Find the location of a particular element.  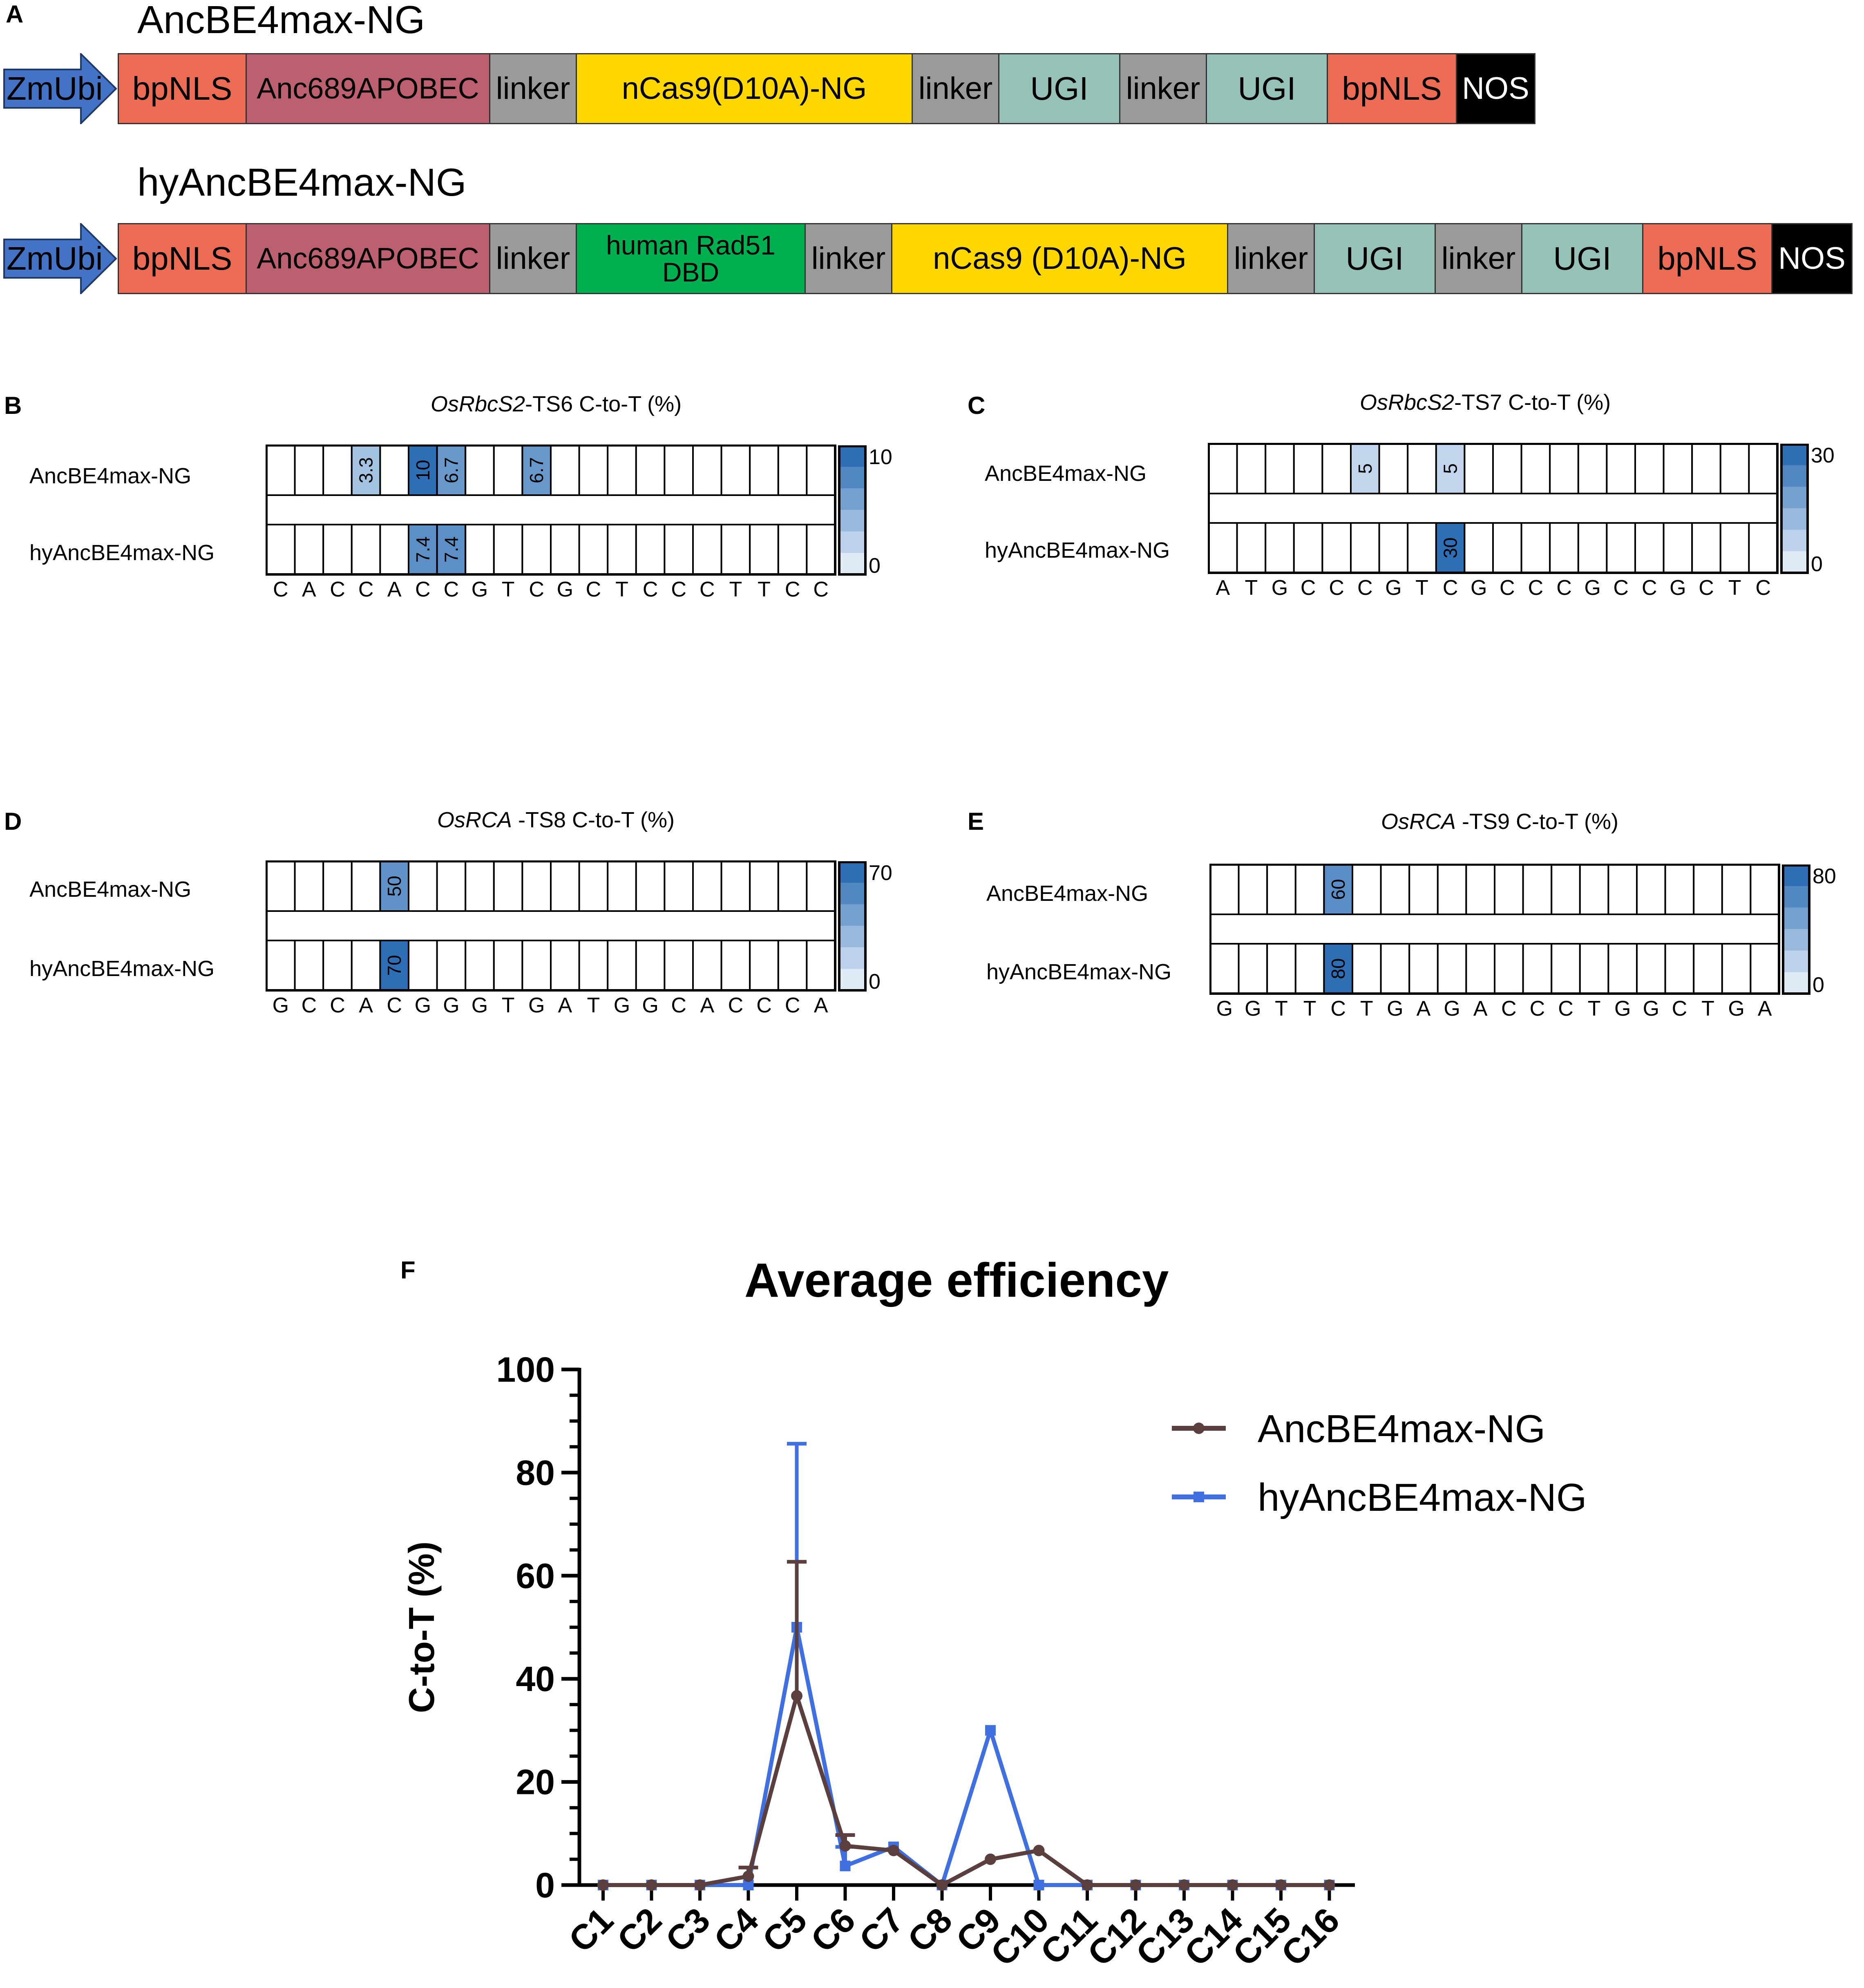

heatmap-title: OsRCA -TS9 C-to-T (%) is located at coordinates (1499, 821).